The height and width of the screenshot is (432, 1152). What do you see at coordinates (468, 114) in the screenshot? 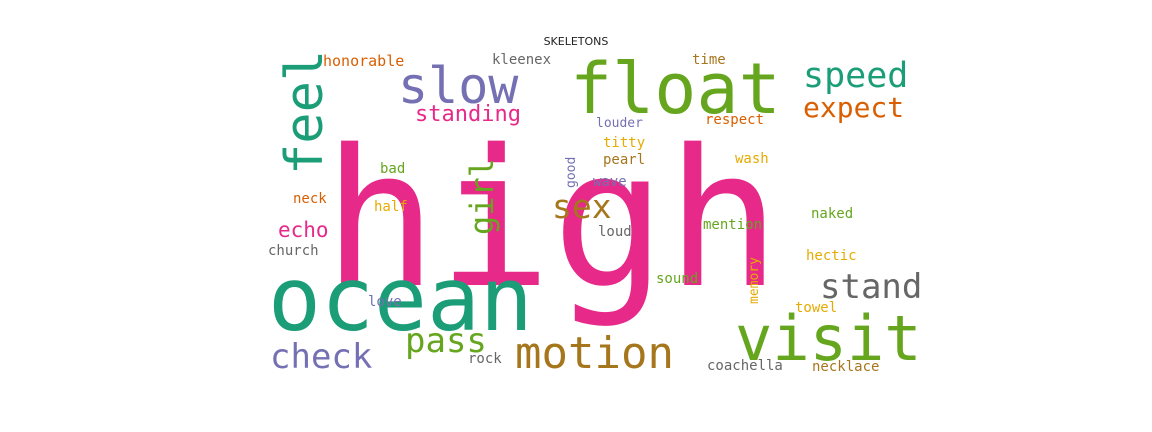
I see `word-standing: standing` at bounding box center [468, 114].